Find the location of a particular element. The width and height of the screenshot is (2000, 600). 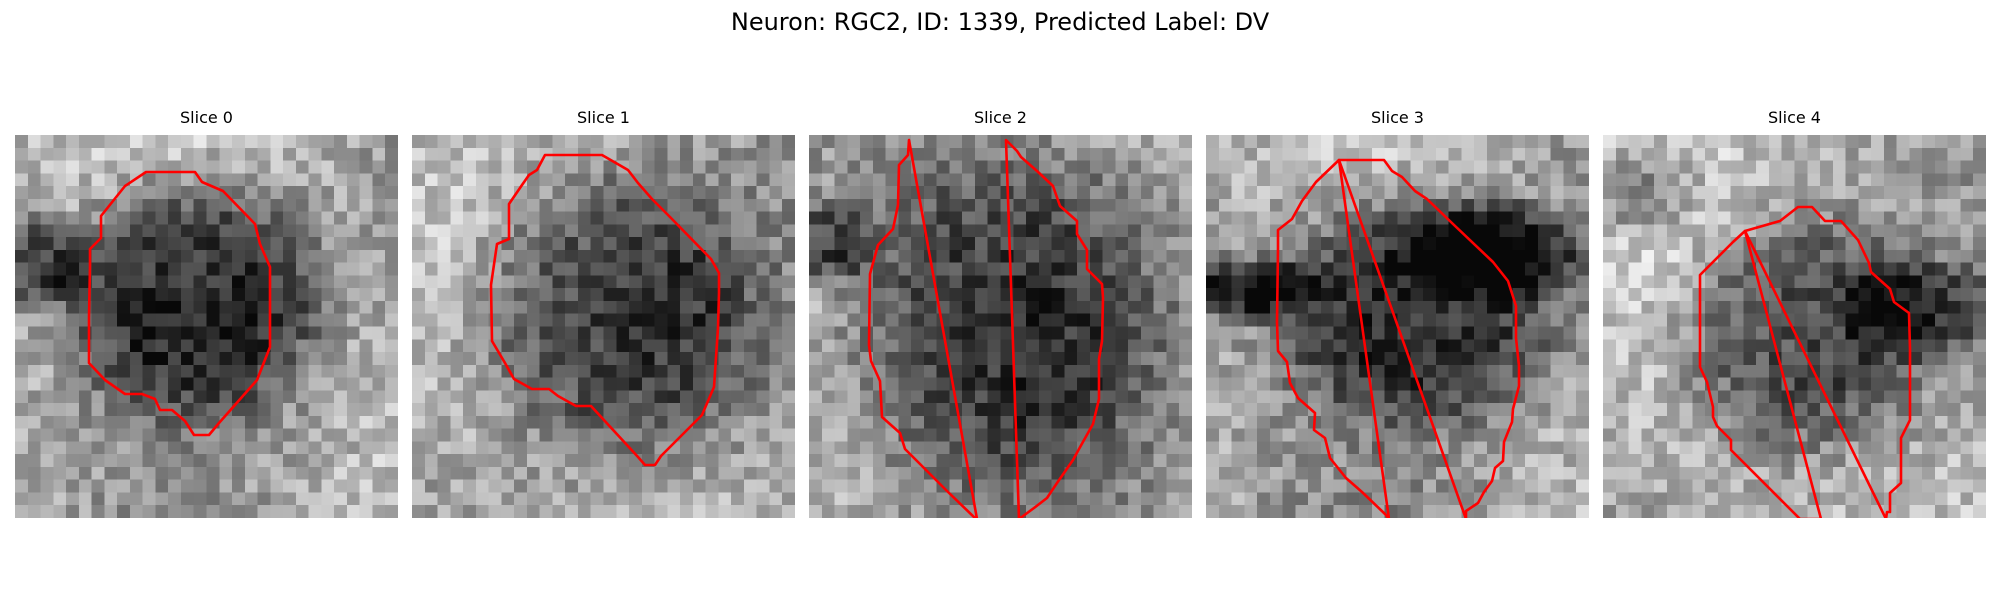

slice-title: Slice 3 is located at coordinates (1397, 117).